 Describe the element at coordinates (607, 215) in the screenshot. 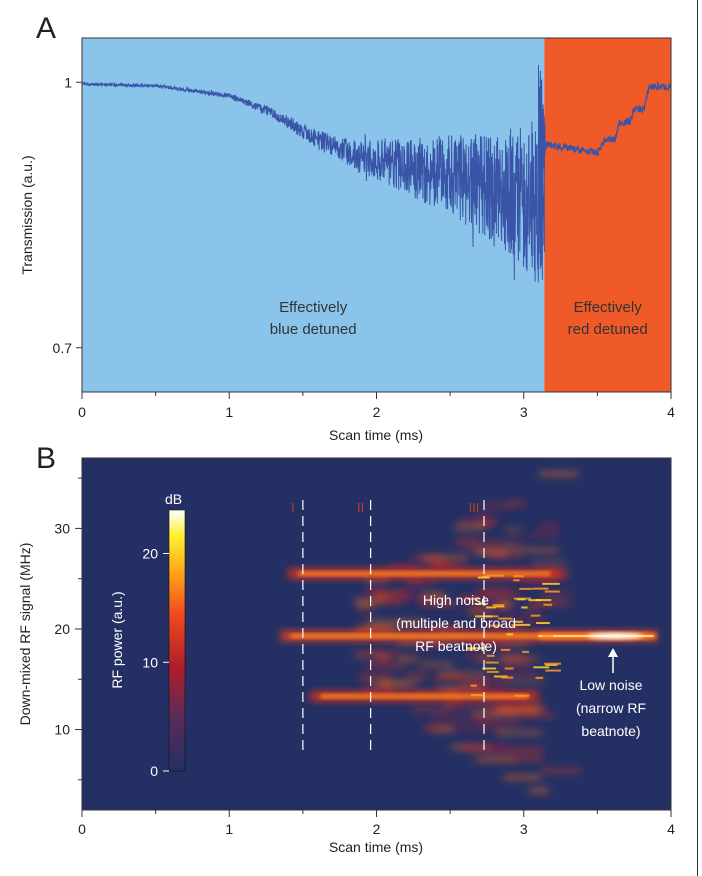

I see `red-detuned-region` at that location.